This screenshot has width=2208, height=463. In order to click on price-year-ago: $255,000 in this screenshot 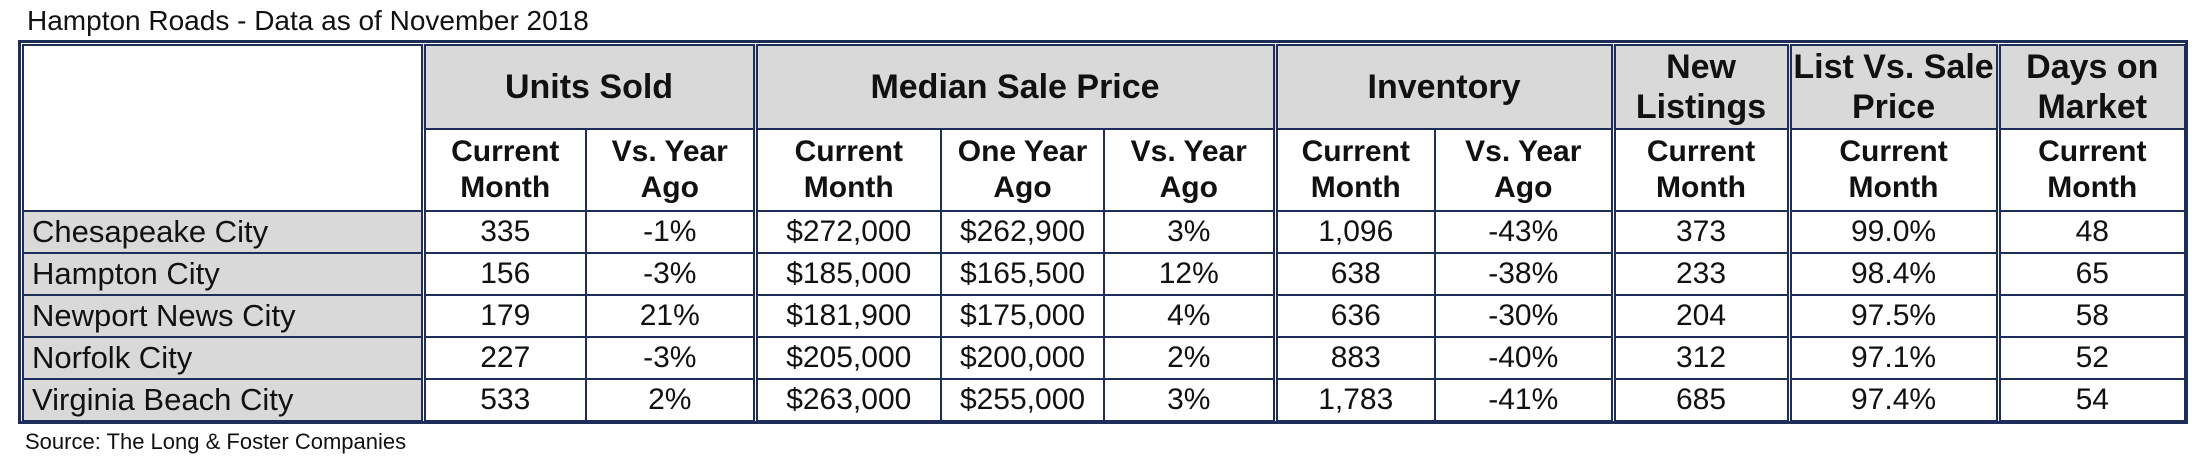, I will do `click(1023, 400)`.